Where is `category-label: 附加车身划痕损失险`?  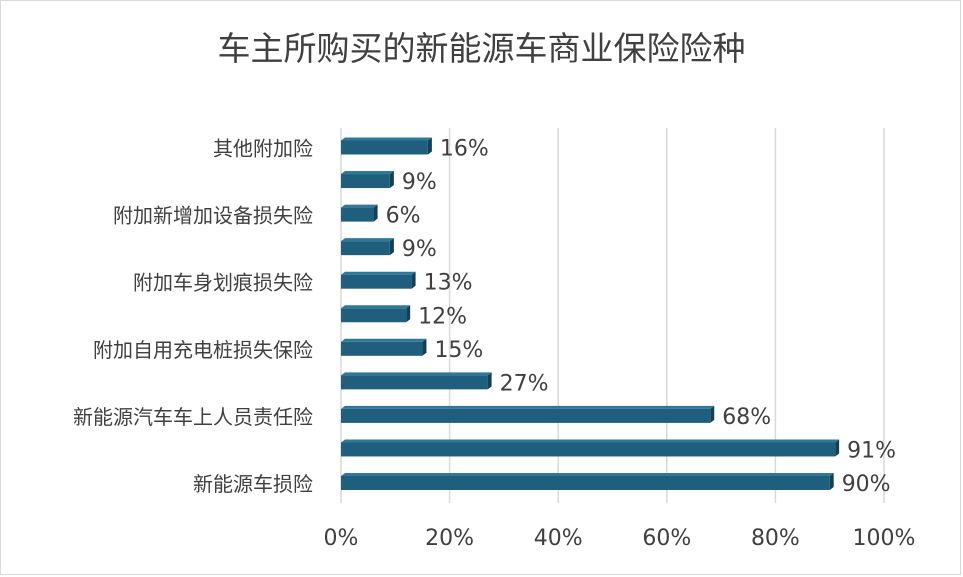
category-label: 附加车身划痕损失险 is located at coordinates (223, 283).